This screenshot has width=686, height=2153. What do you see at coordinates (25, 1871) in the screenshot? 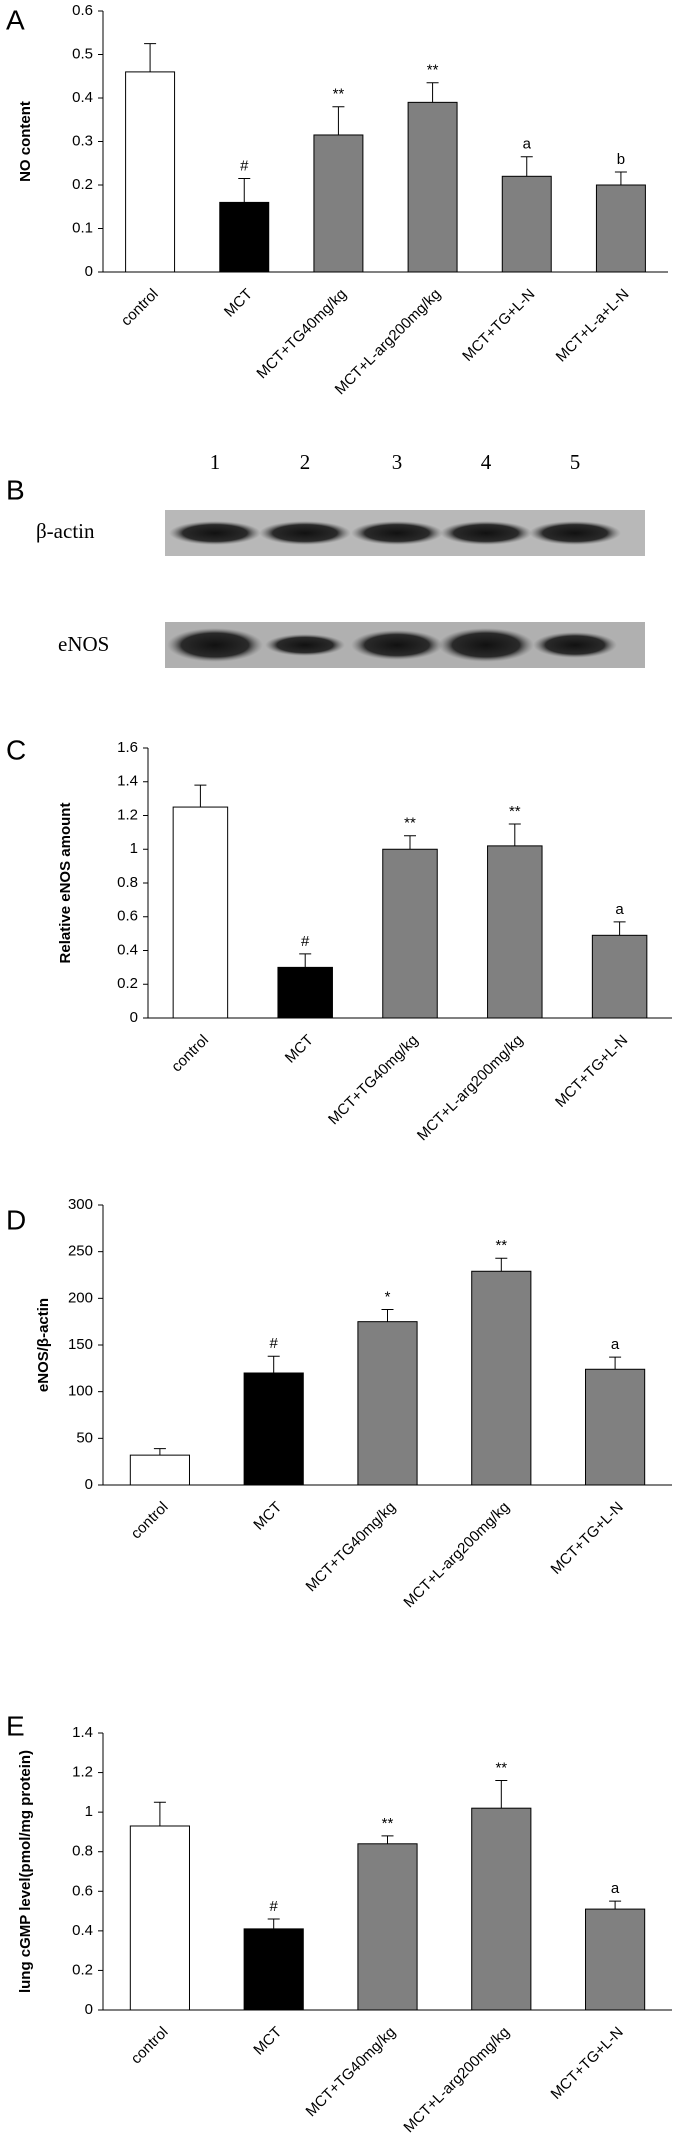
I see `y-axis-label: lung cGMP level(pmol/mg protein)` at bounding box center [25, 1871].